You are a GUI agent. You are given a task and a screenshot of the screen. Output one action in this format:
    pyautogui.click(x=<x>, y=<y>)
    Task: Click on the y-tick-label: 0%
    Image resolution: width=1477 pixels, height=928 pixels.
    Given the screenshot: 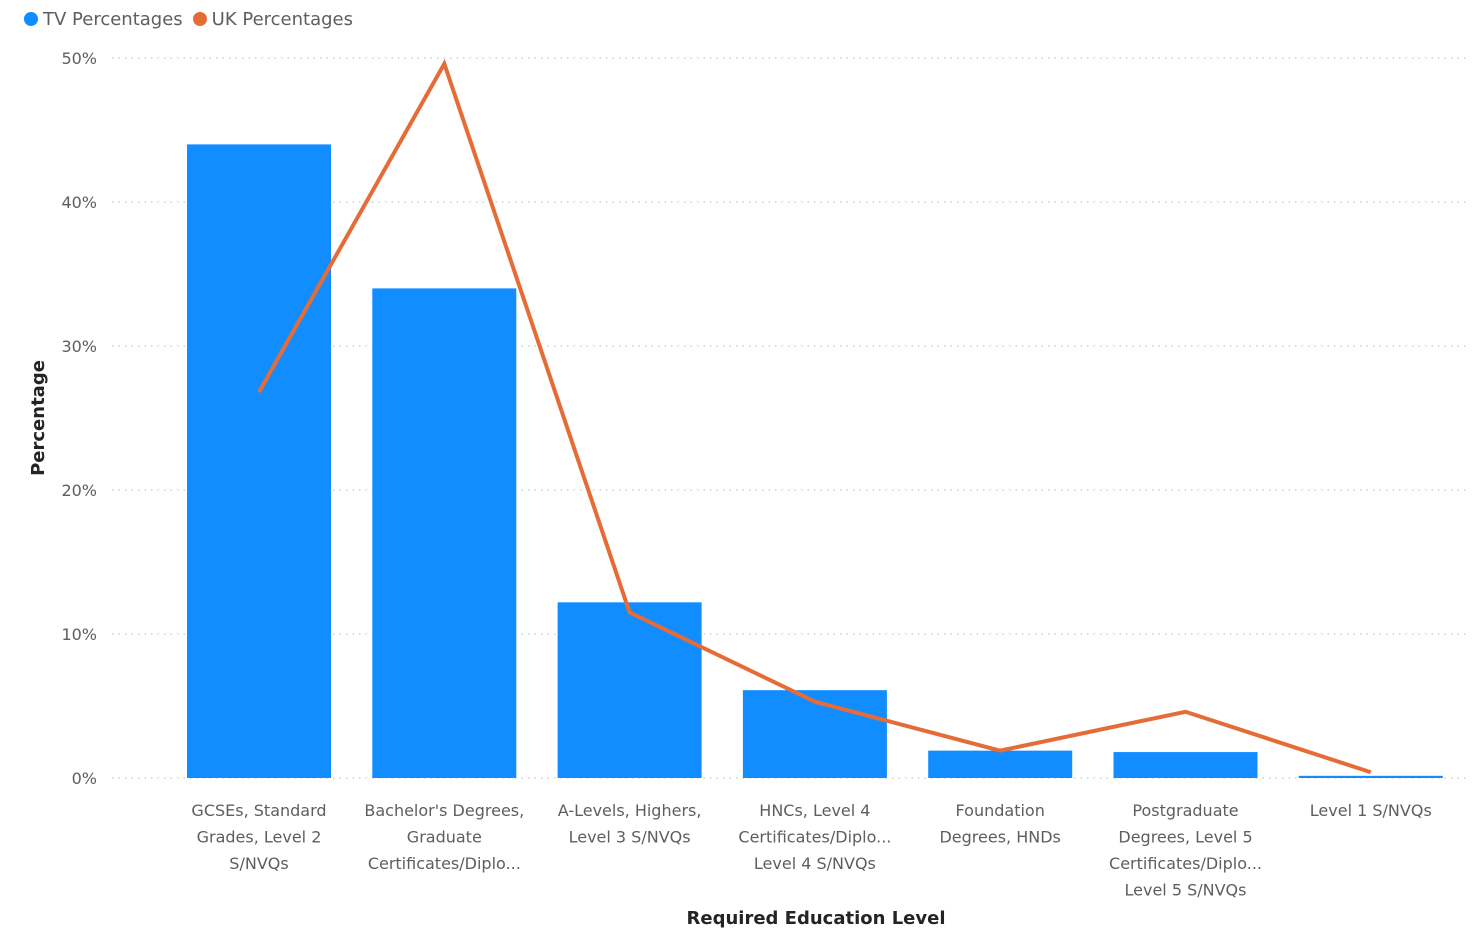 What is the action you would take?
    pyautogui.click(x=84, y=778)
    